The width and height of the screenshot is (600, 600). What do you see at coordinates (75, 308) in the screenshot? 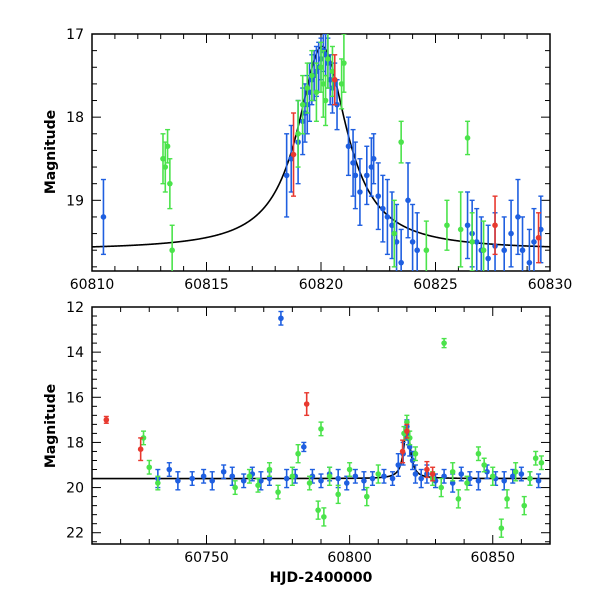
I see `y-tick-label: 12` at bounding box center [75, 308].